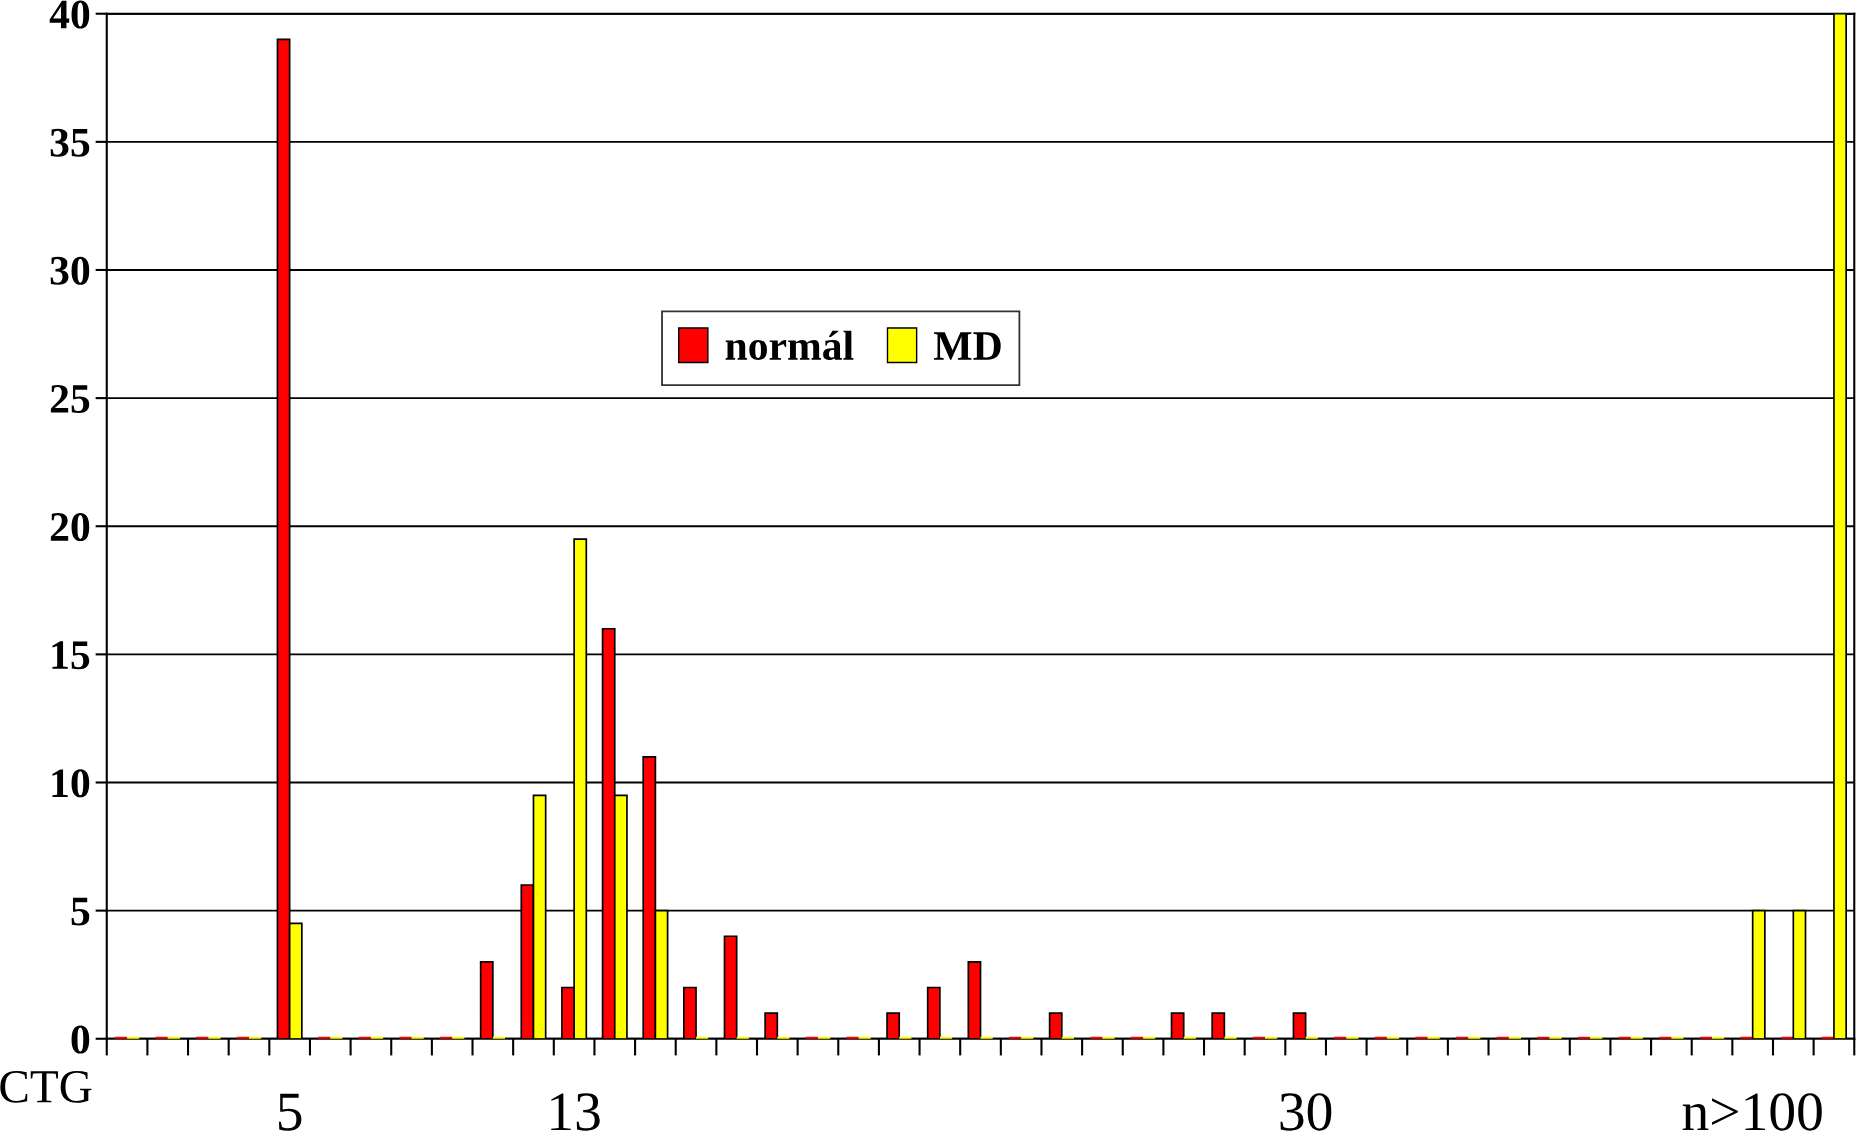 The width and height of the screenshot is (1873, 1144). I want to click on y-tick-label: 40, so click(69, 14).